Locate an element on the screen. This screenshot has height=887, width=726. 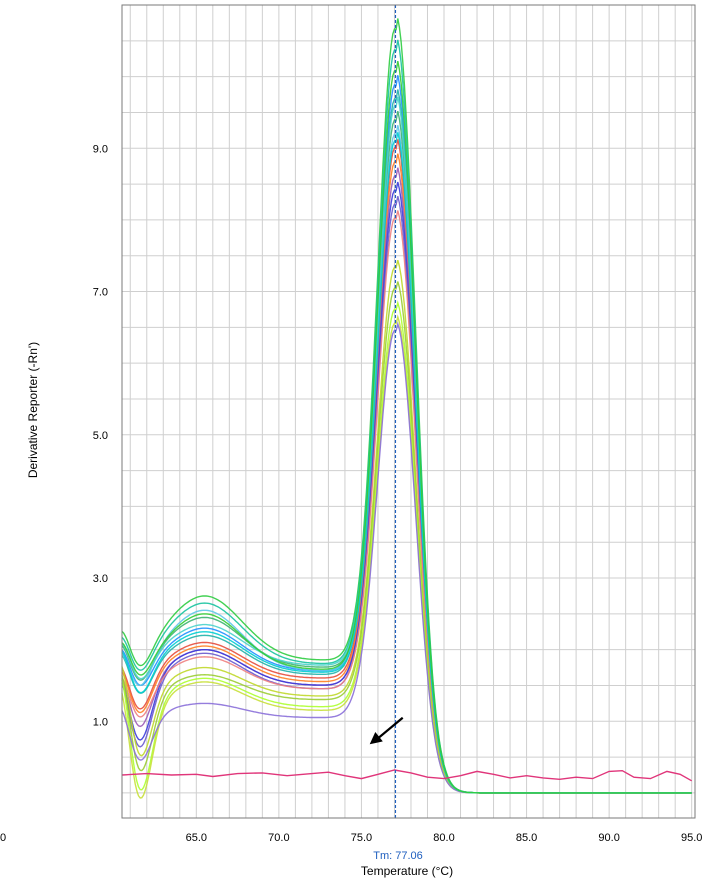
x-tick-label: 90.0 is located at coordinates (608, 838).